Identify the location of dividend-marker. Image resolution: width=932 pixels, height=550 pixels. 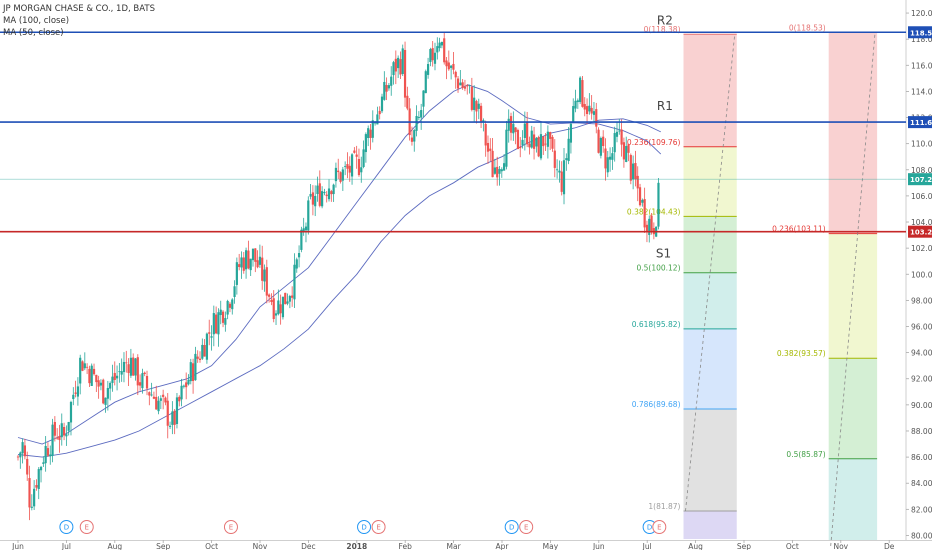
(511, 527).